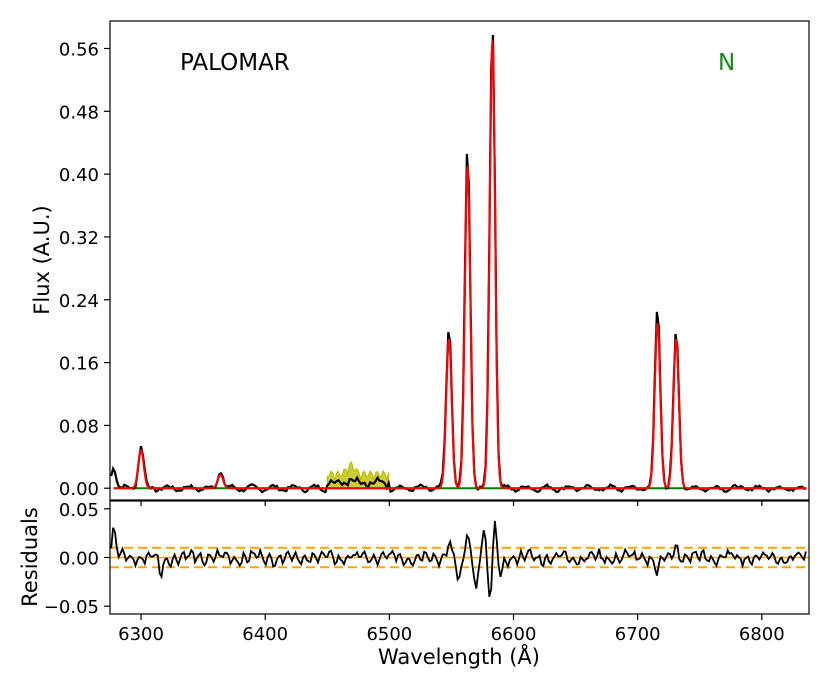 This screenshot has width=830, height=687. I want to click on bottom-y-tick-label: −0.05, so click(71, 607).